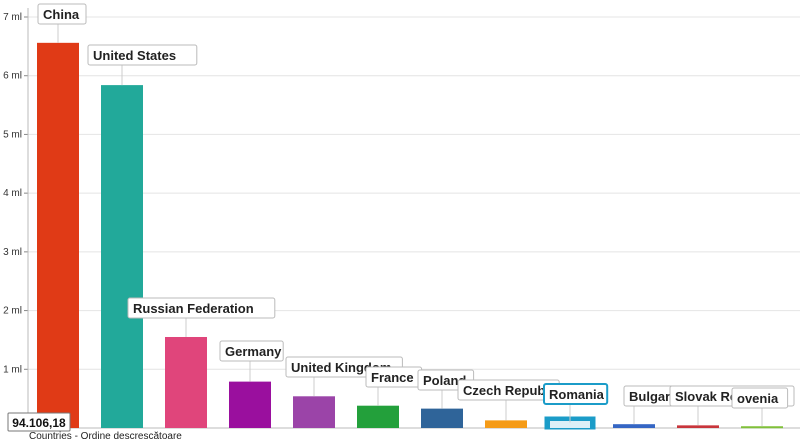  Describe the element at coordinates (12, 76) in the screenshot. I see `y-tick-label: 6 ml` at that location.